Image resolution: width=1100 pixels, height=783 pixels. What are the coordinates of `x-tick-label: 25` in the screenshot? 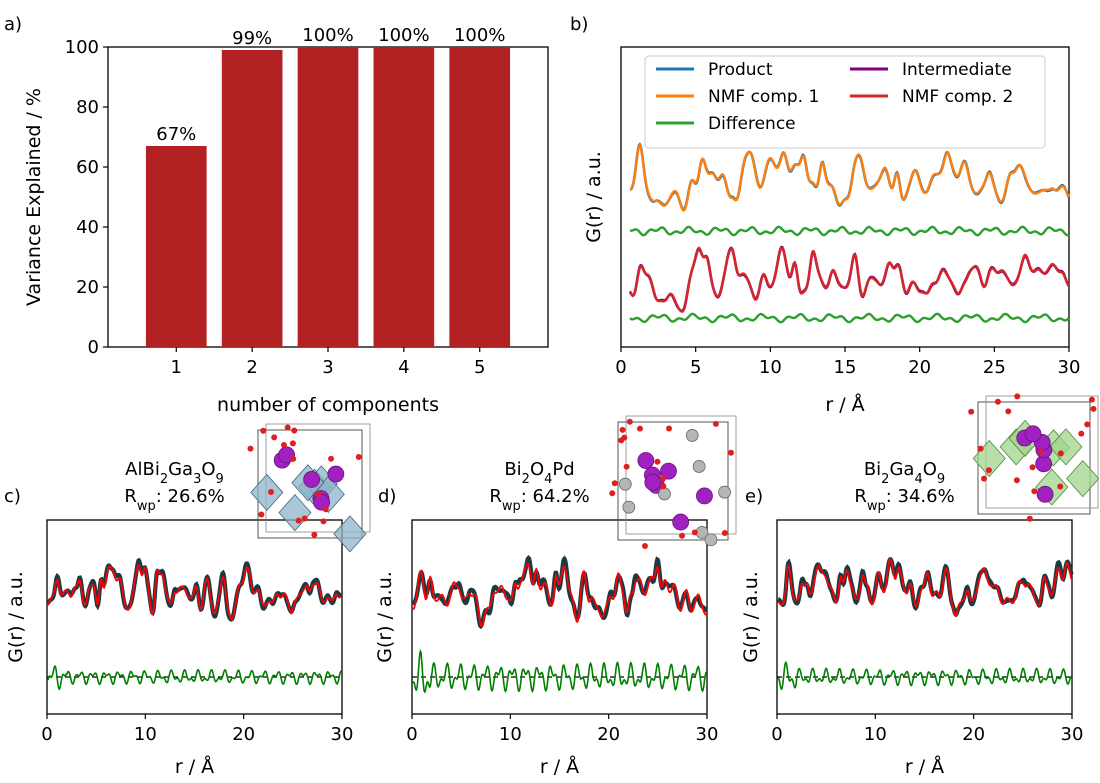 It's located at (994, 367).